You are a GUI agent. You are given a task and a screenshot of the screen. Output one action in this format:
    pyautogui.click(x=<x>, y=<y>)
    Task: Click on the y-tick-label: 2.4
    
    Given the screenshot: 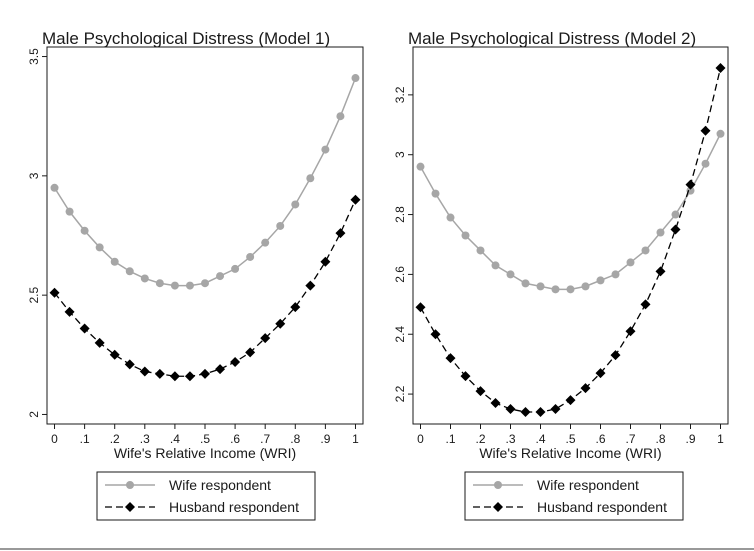 What is the action you would take?
    pyautogui.click(x=400, y=334)
    